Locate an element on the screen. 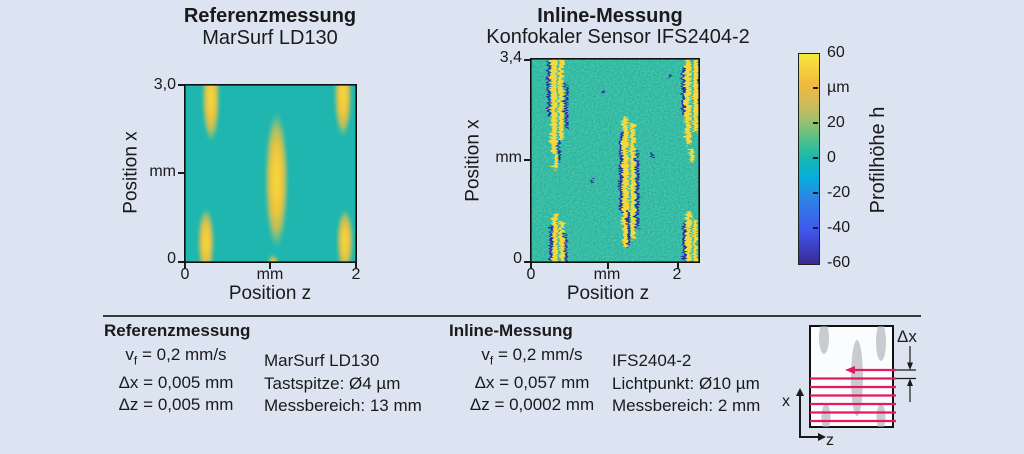 This screenshot has width=1024, height=454. inline-device-name: IFS2404-2 is located at coordinates (652, 360).